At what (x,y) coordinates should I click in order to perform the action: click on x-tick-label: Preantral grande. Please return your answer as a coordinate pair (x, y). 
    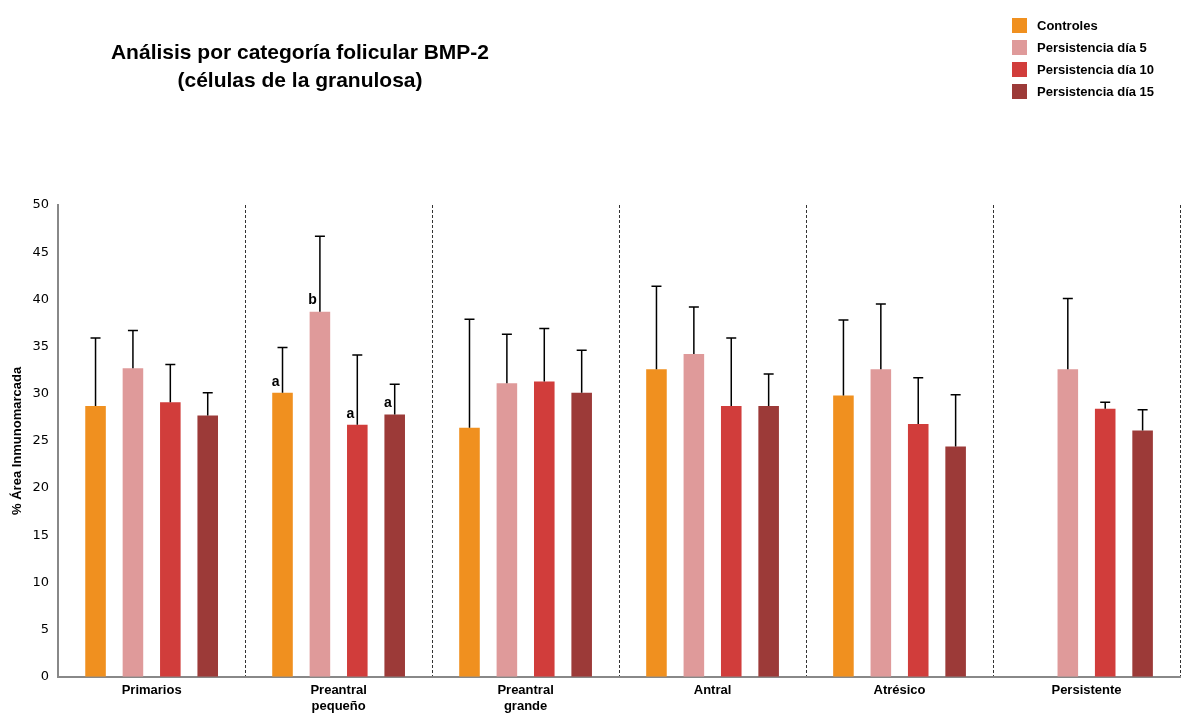
    Looking at the image, I should click on (525, 697).